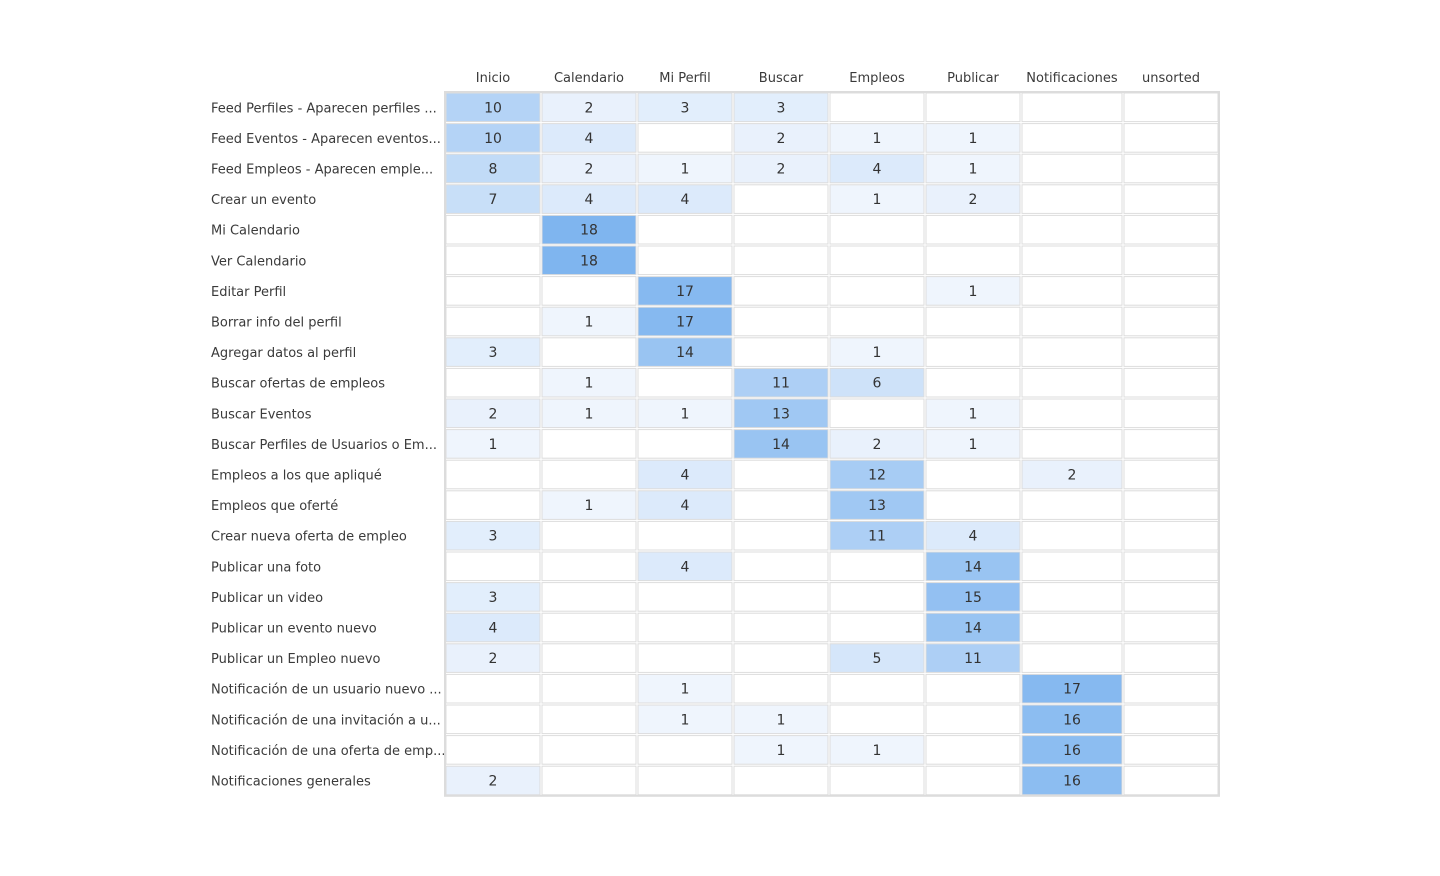  What do you see at coordinates (298, 384) in the screenshot?
I see `row-label: Buscar ofertas de empleos` at bounding box center [298, 384].